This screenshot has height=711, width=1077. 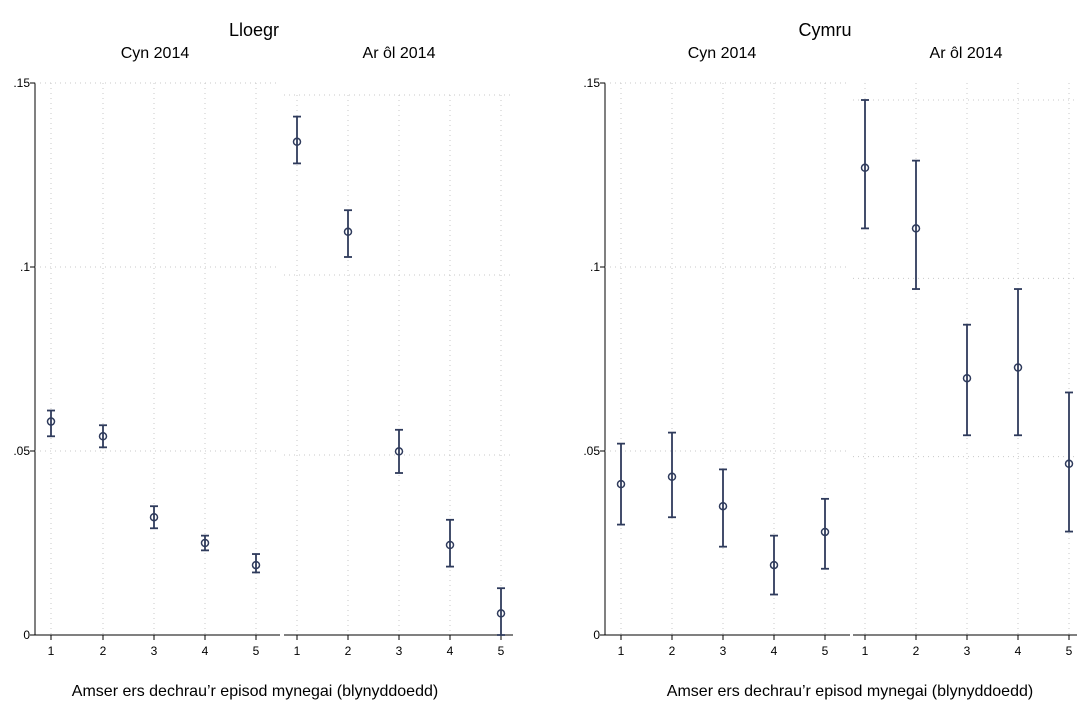 What do you see at coordinates (825, 30) in the screenshot?
I see `chart-title: Cymru` at bounding box center [825, 30].